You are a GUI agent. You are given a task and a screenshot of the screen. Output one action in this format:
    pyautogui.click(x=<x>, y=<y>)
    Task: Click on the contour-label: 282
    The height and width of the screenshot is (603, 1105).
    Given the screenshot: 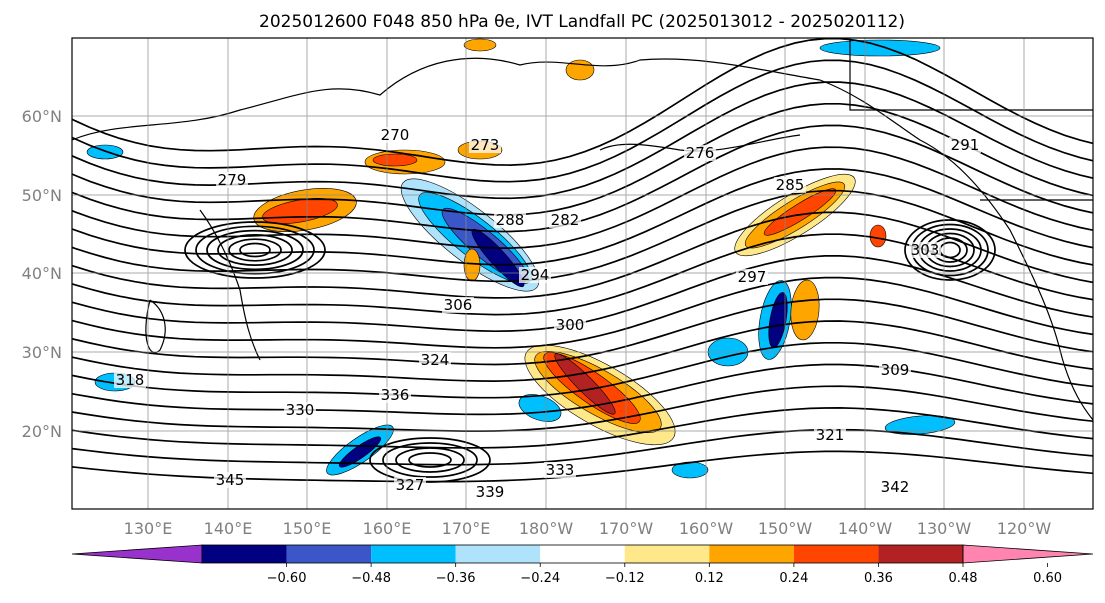 What is the action you would take?
    pyautogui.click(x=565, y=220)
    